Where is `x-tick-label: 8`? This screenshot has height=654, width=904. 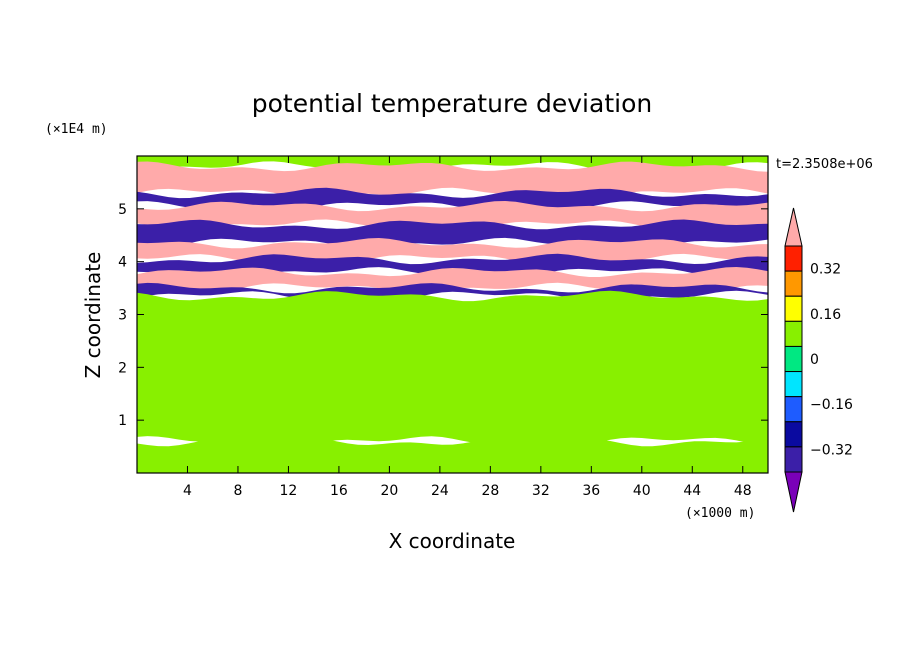 x-tick-label: 8 is located at coordinates (237, 491).